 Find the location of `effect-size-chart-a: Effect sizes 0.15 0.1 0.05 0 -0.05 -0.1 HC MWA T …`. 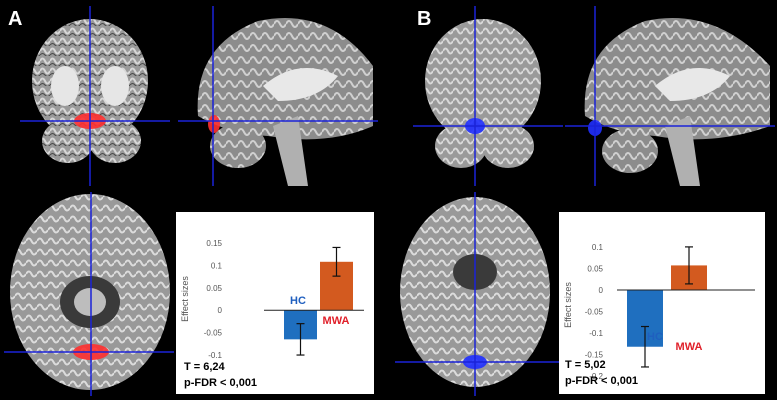

effect-size-chart-a: Effect sizes 0.15 0.1 0.05 0 -0.05 -0.1 HC MWA T … is located at coordinates (275, 303).